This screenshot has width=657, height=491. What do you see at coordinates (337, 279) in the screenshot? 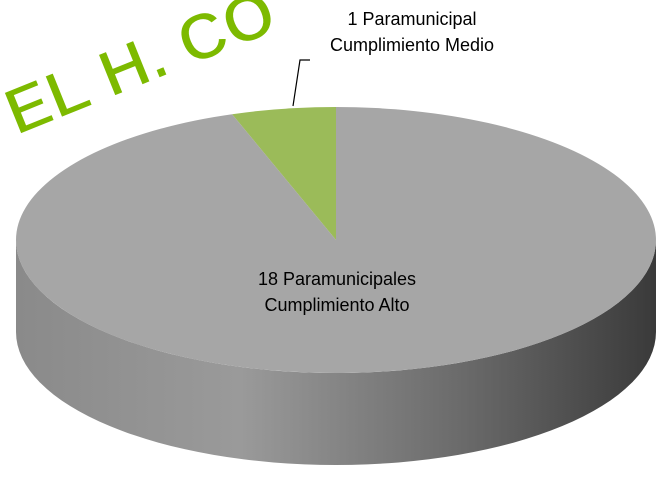
I see `data-label: 18 Paramunicipales` at bounding box center [337, 279].